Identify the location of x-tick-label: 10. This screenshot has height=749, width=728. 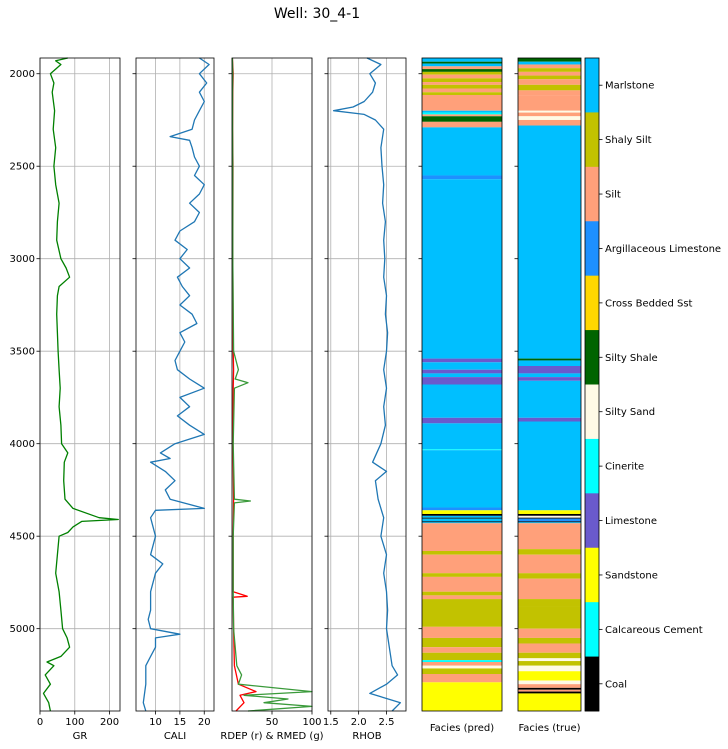
(155, 722).